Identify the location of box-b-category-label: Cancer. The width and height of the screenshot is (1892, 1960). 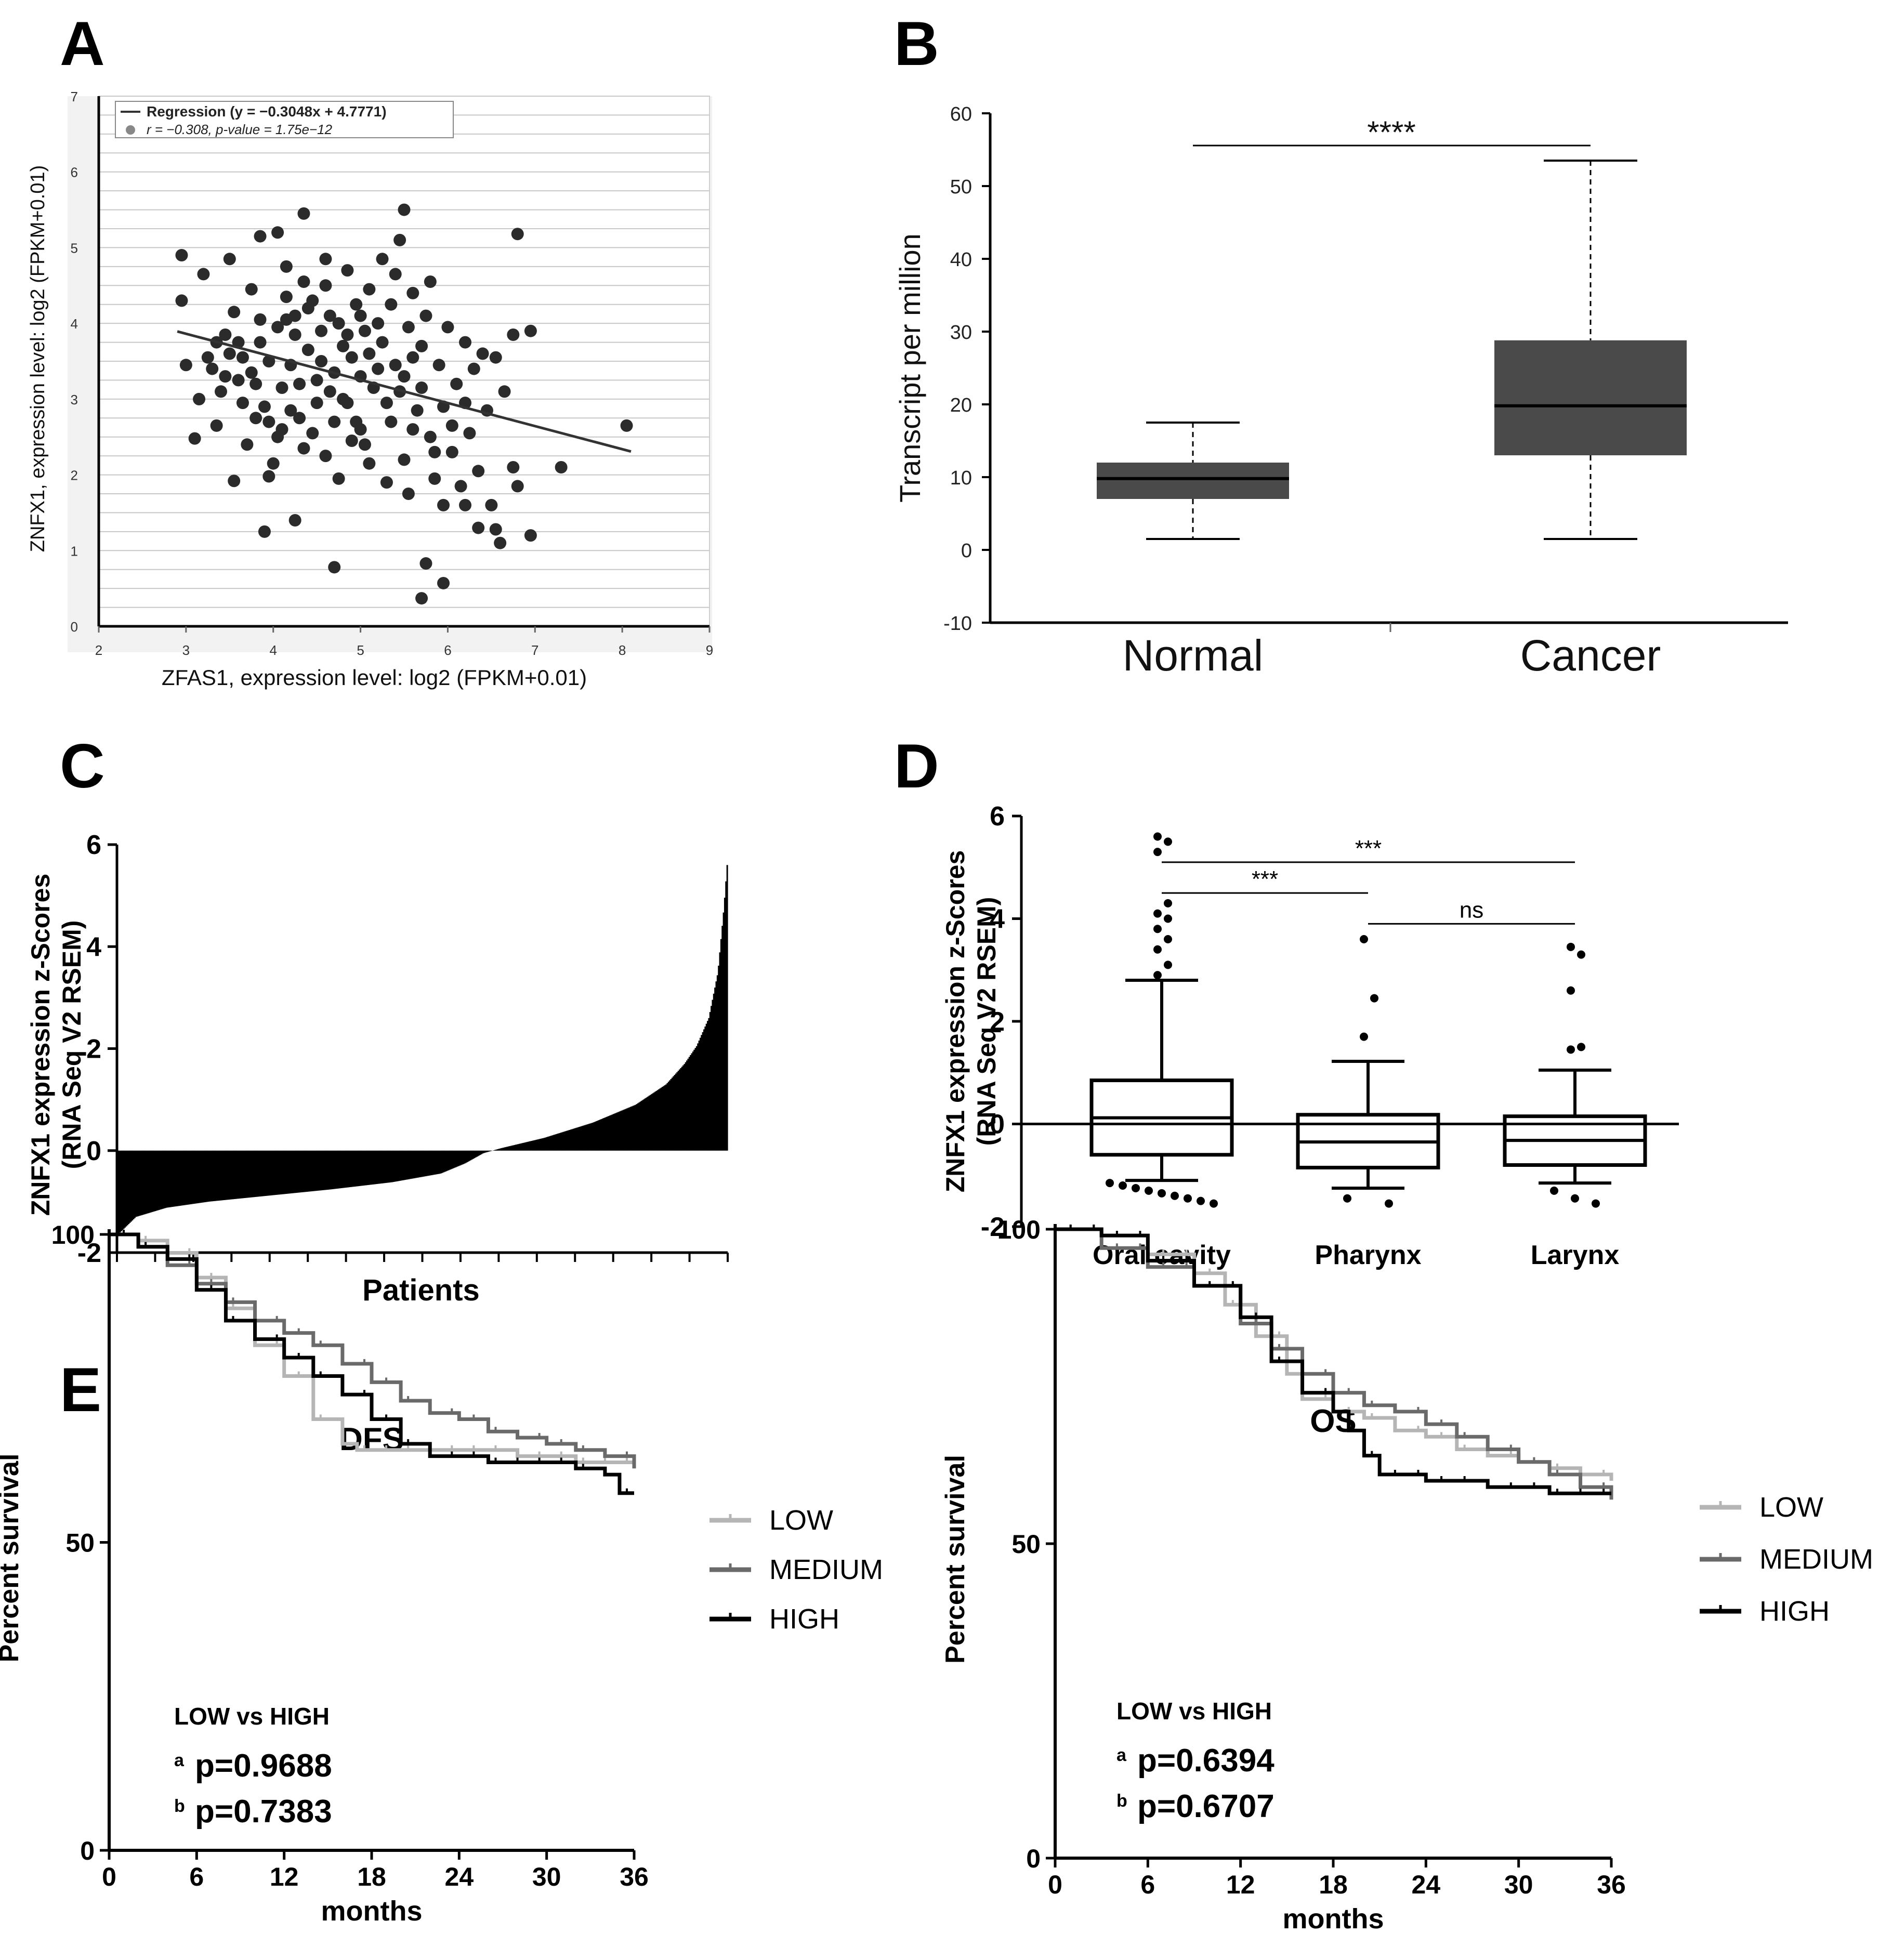
(1590, 655).